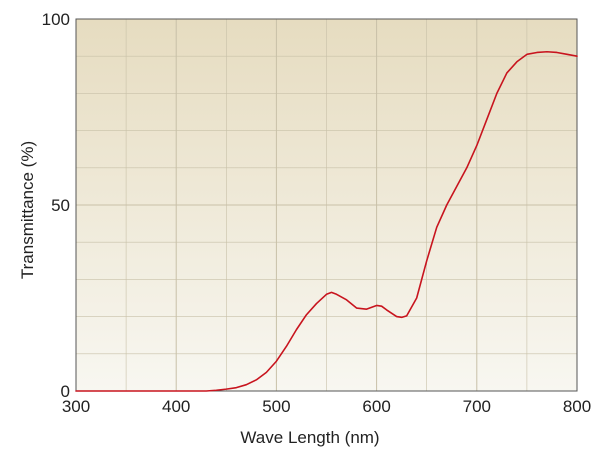 Image resolution: width=600 pixels, height=461 pixels. I want to click on y-axis-label: Transmittance (%), so click(27, 210).